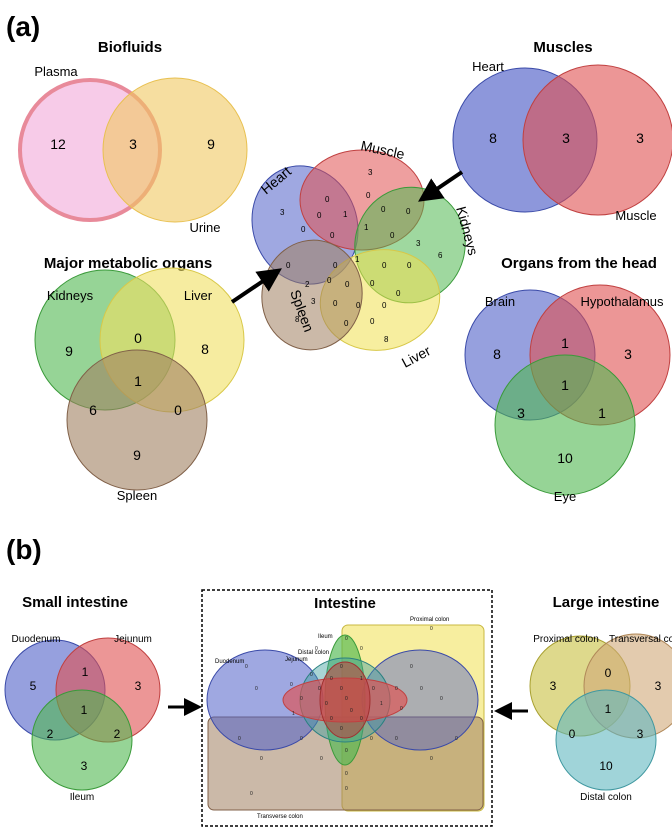  I want to click on heart-label: Heart, so click(488, 66).